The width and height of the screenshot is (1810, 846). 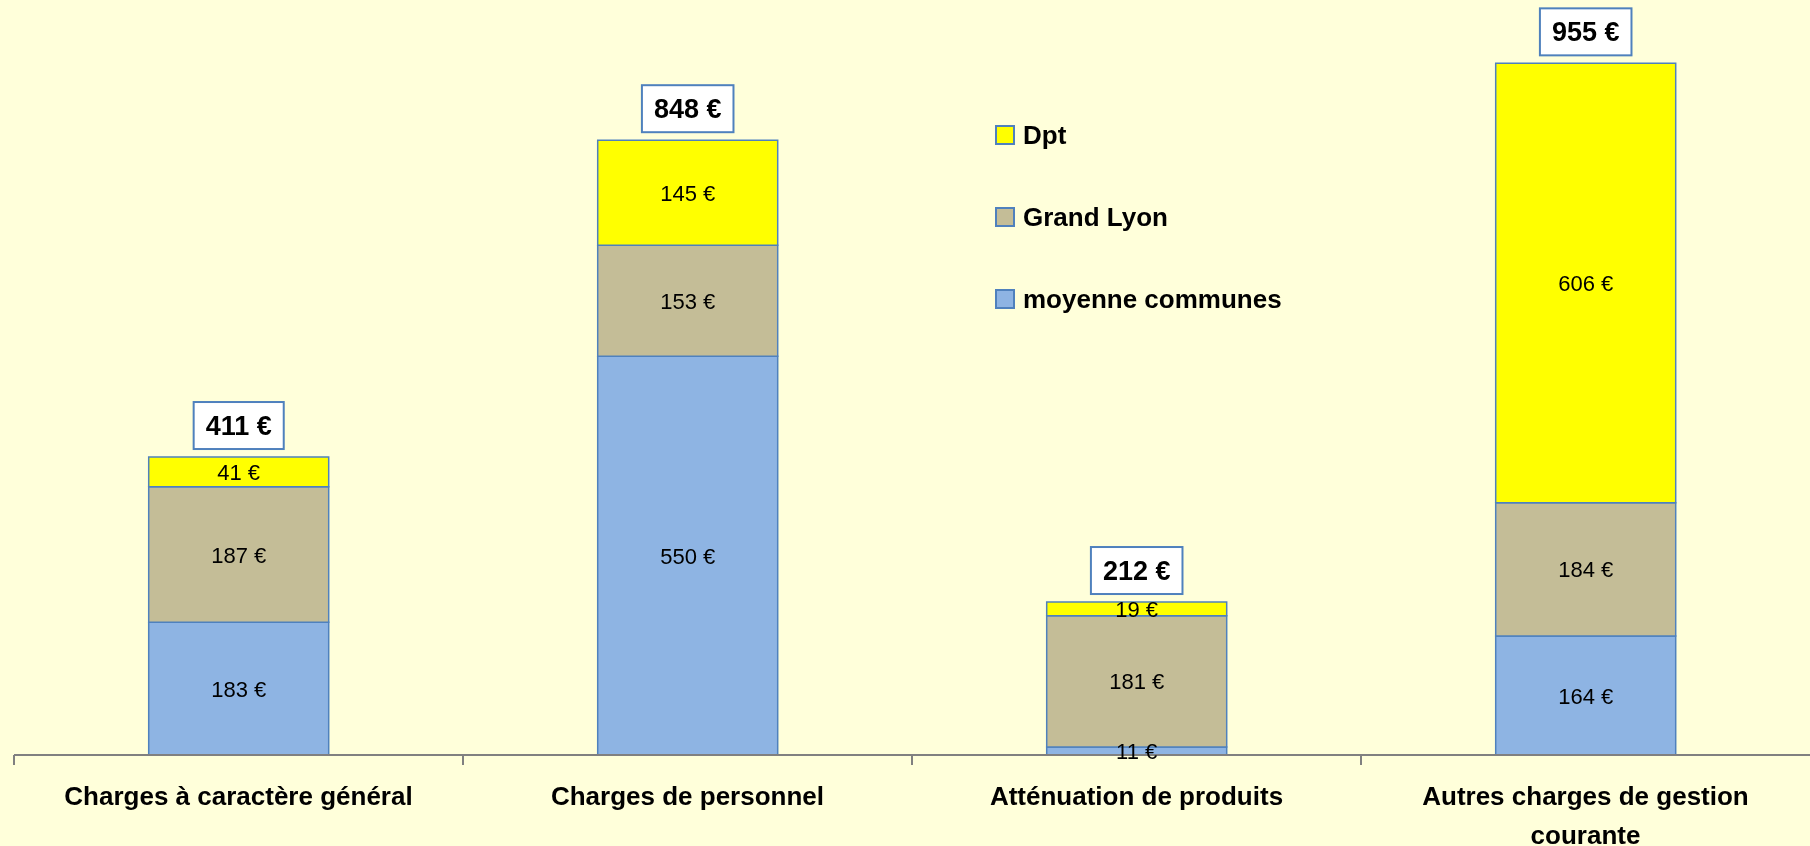 I want to click on total-label: 955 €, so click(x=1585, y=31).